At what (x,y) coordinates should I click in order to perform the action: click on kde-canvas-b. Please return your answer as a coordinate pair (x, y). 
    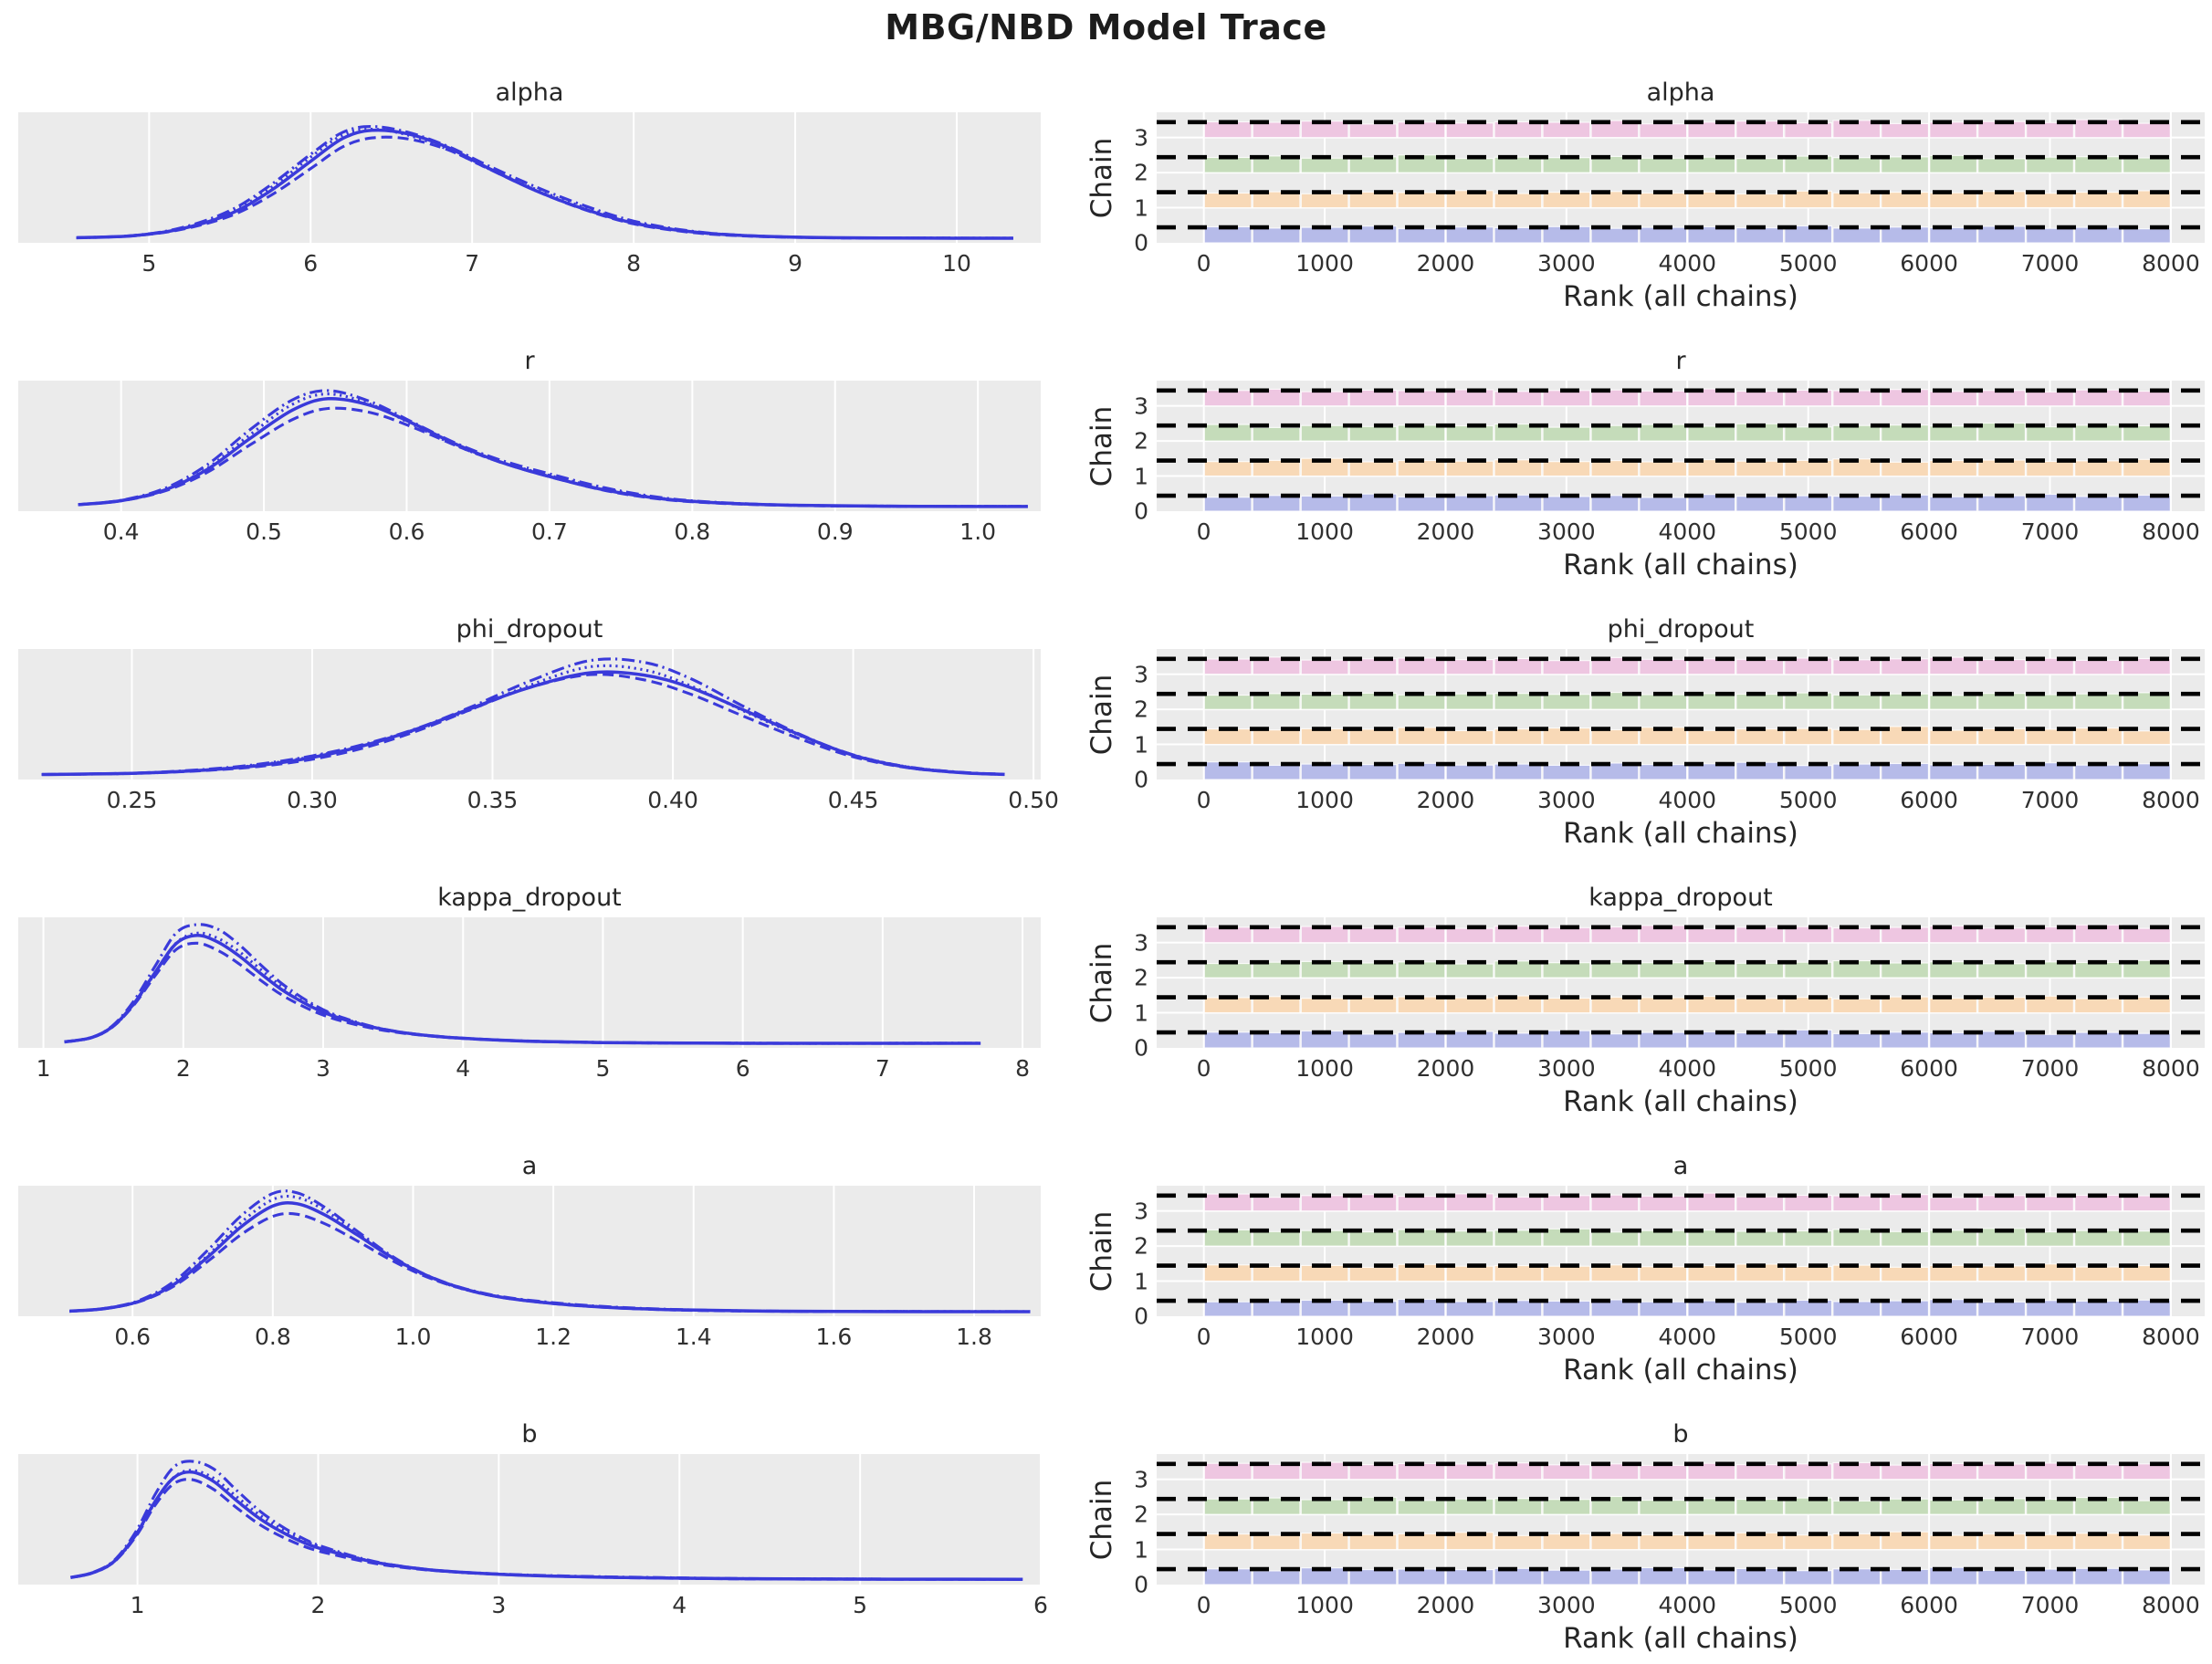
    Looking at the image, I should click on (529, 1519).